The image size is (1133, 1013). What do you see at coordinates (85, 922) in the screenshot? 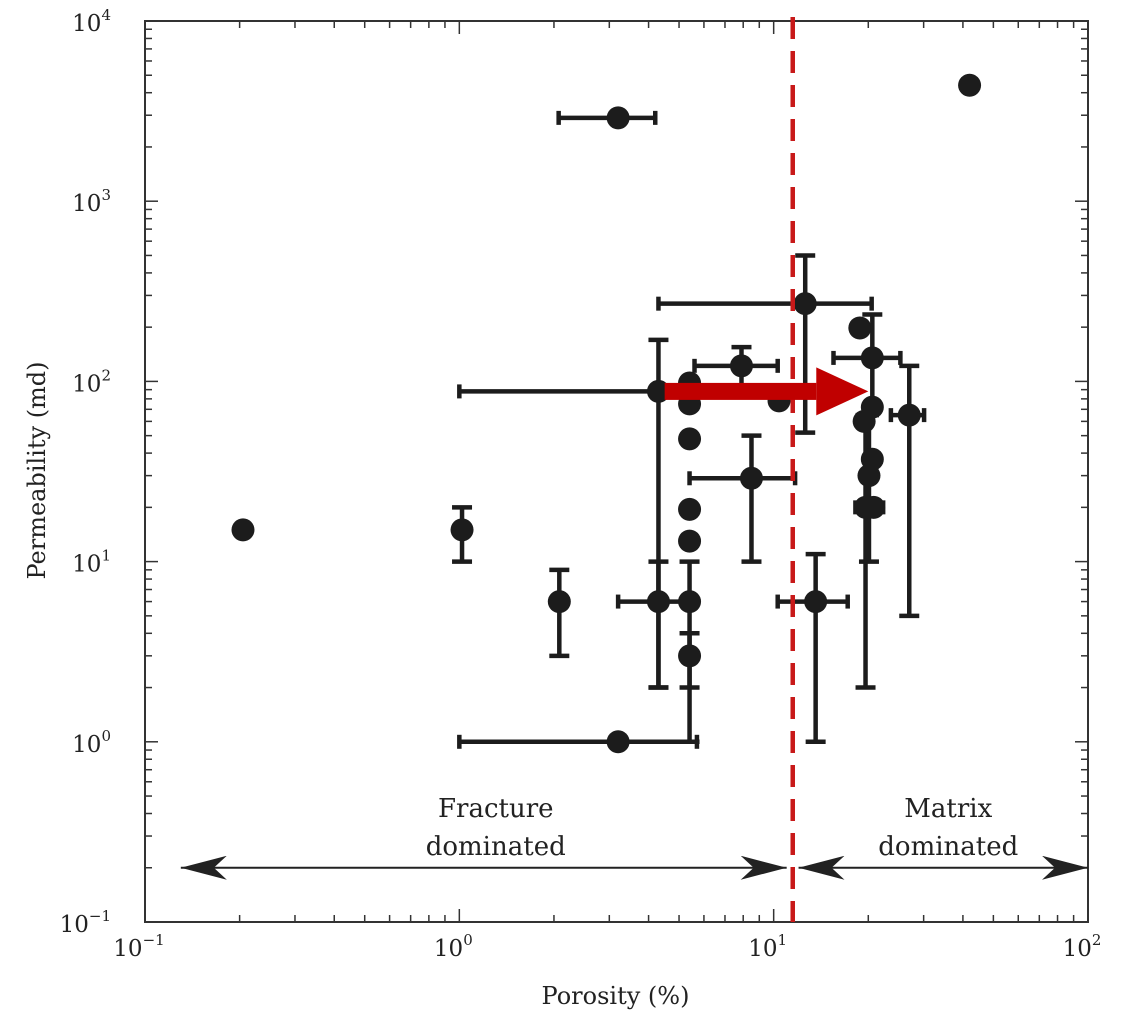
I see `y-tick-label: 10⁻¹` at bounding box center [85, 922].